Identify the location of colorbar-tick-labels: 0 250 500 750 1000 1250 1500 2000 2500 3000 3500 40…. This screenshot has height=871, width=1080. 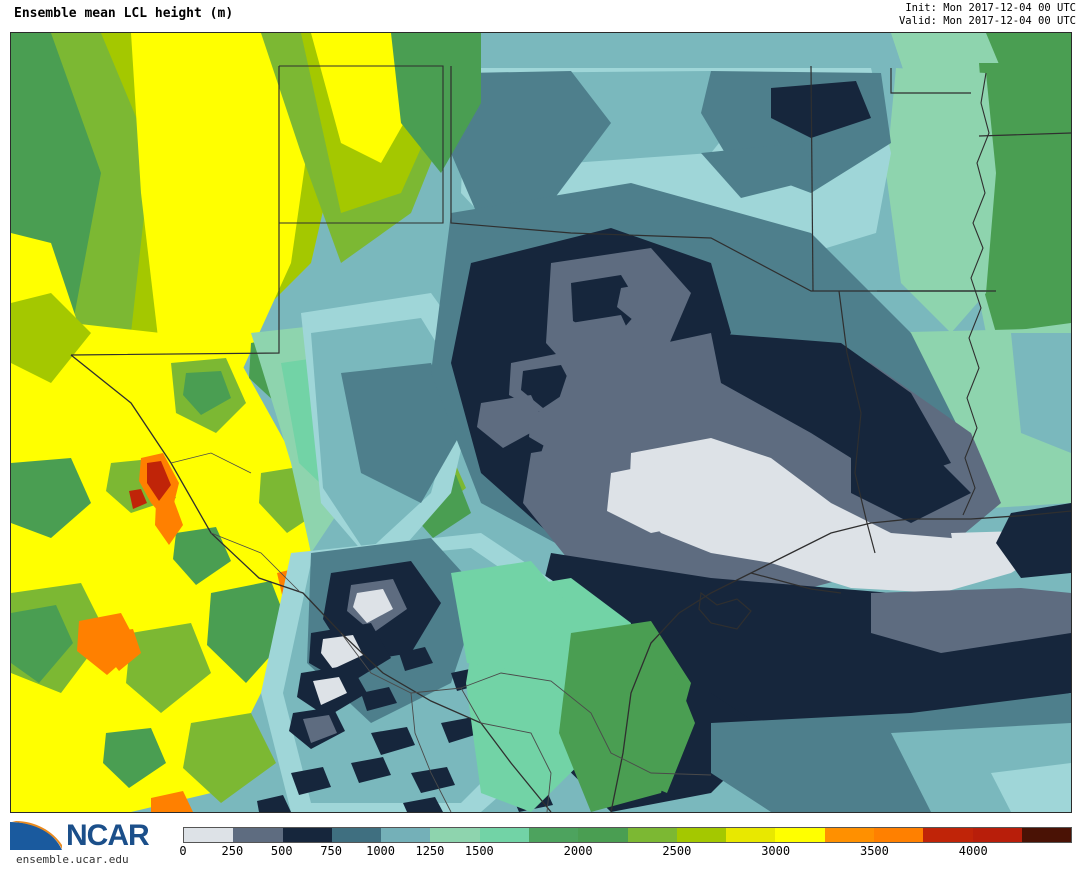
(625, 854).